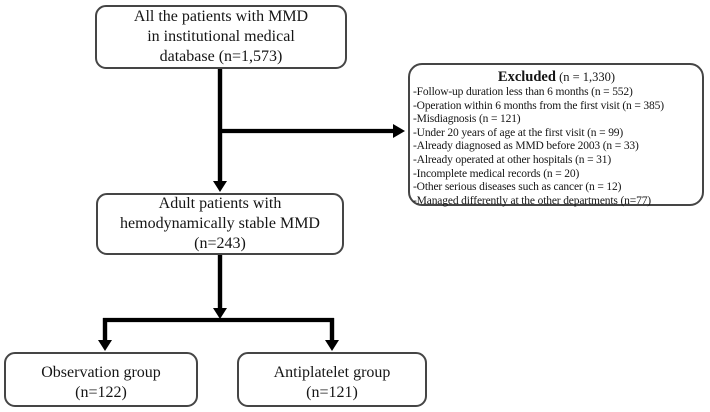  I want to click on arrow-branch-to-excluded, so click(311, 131).